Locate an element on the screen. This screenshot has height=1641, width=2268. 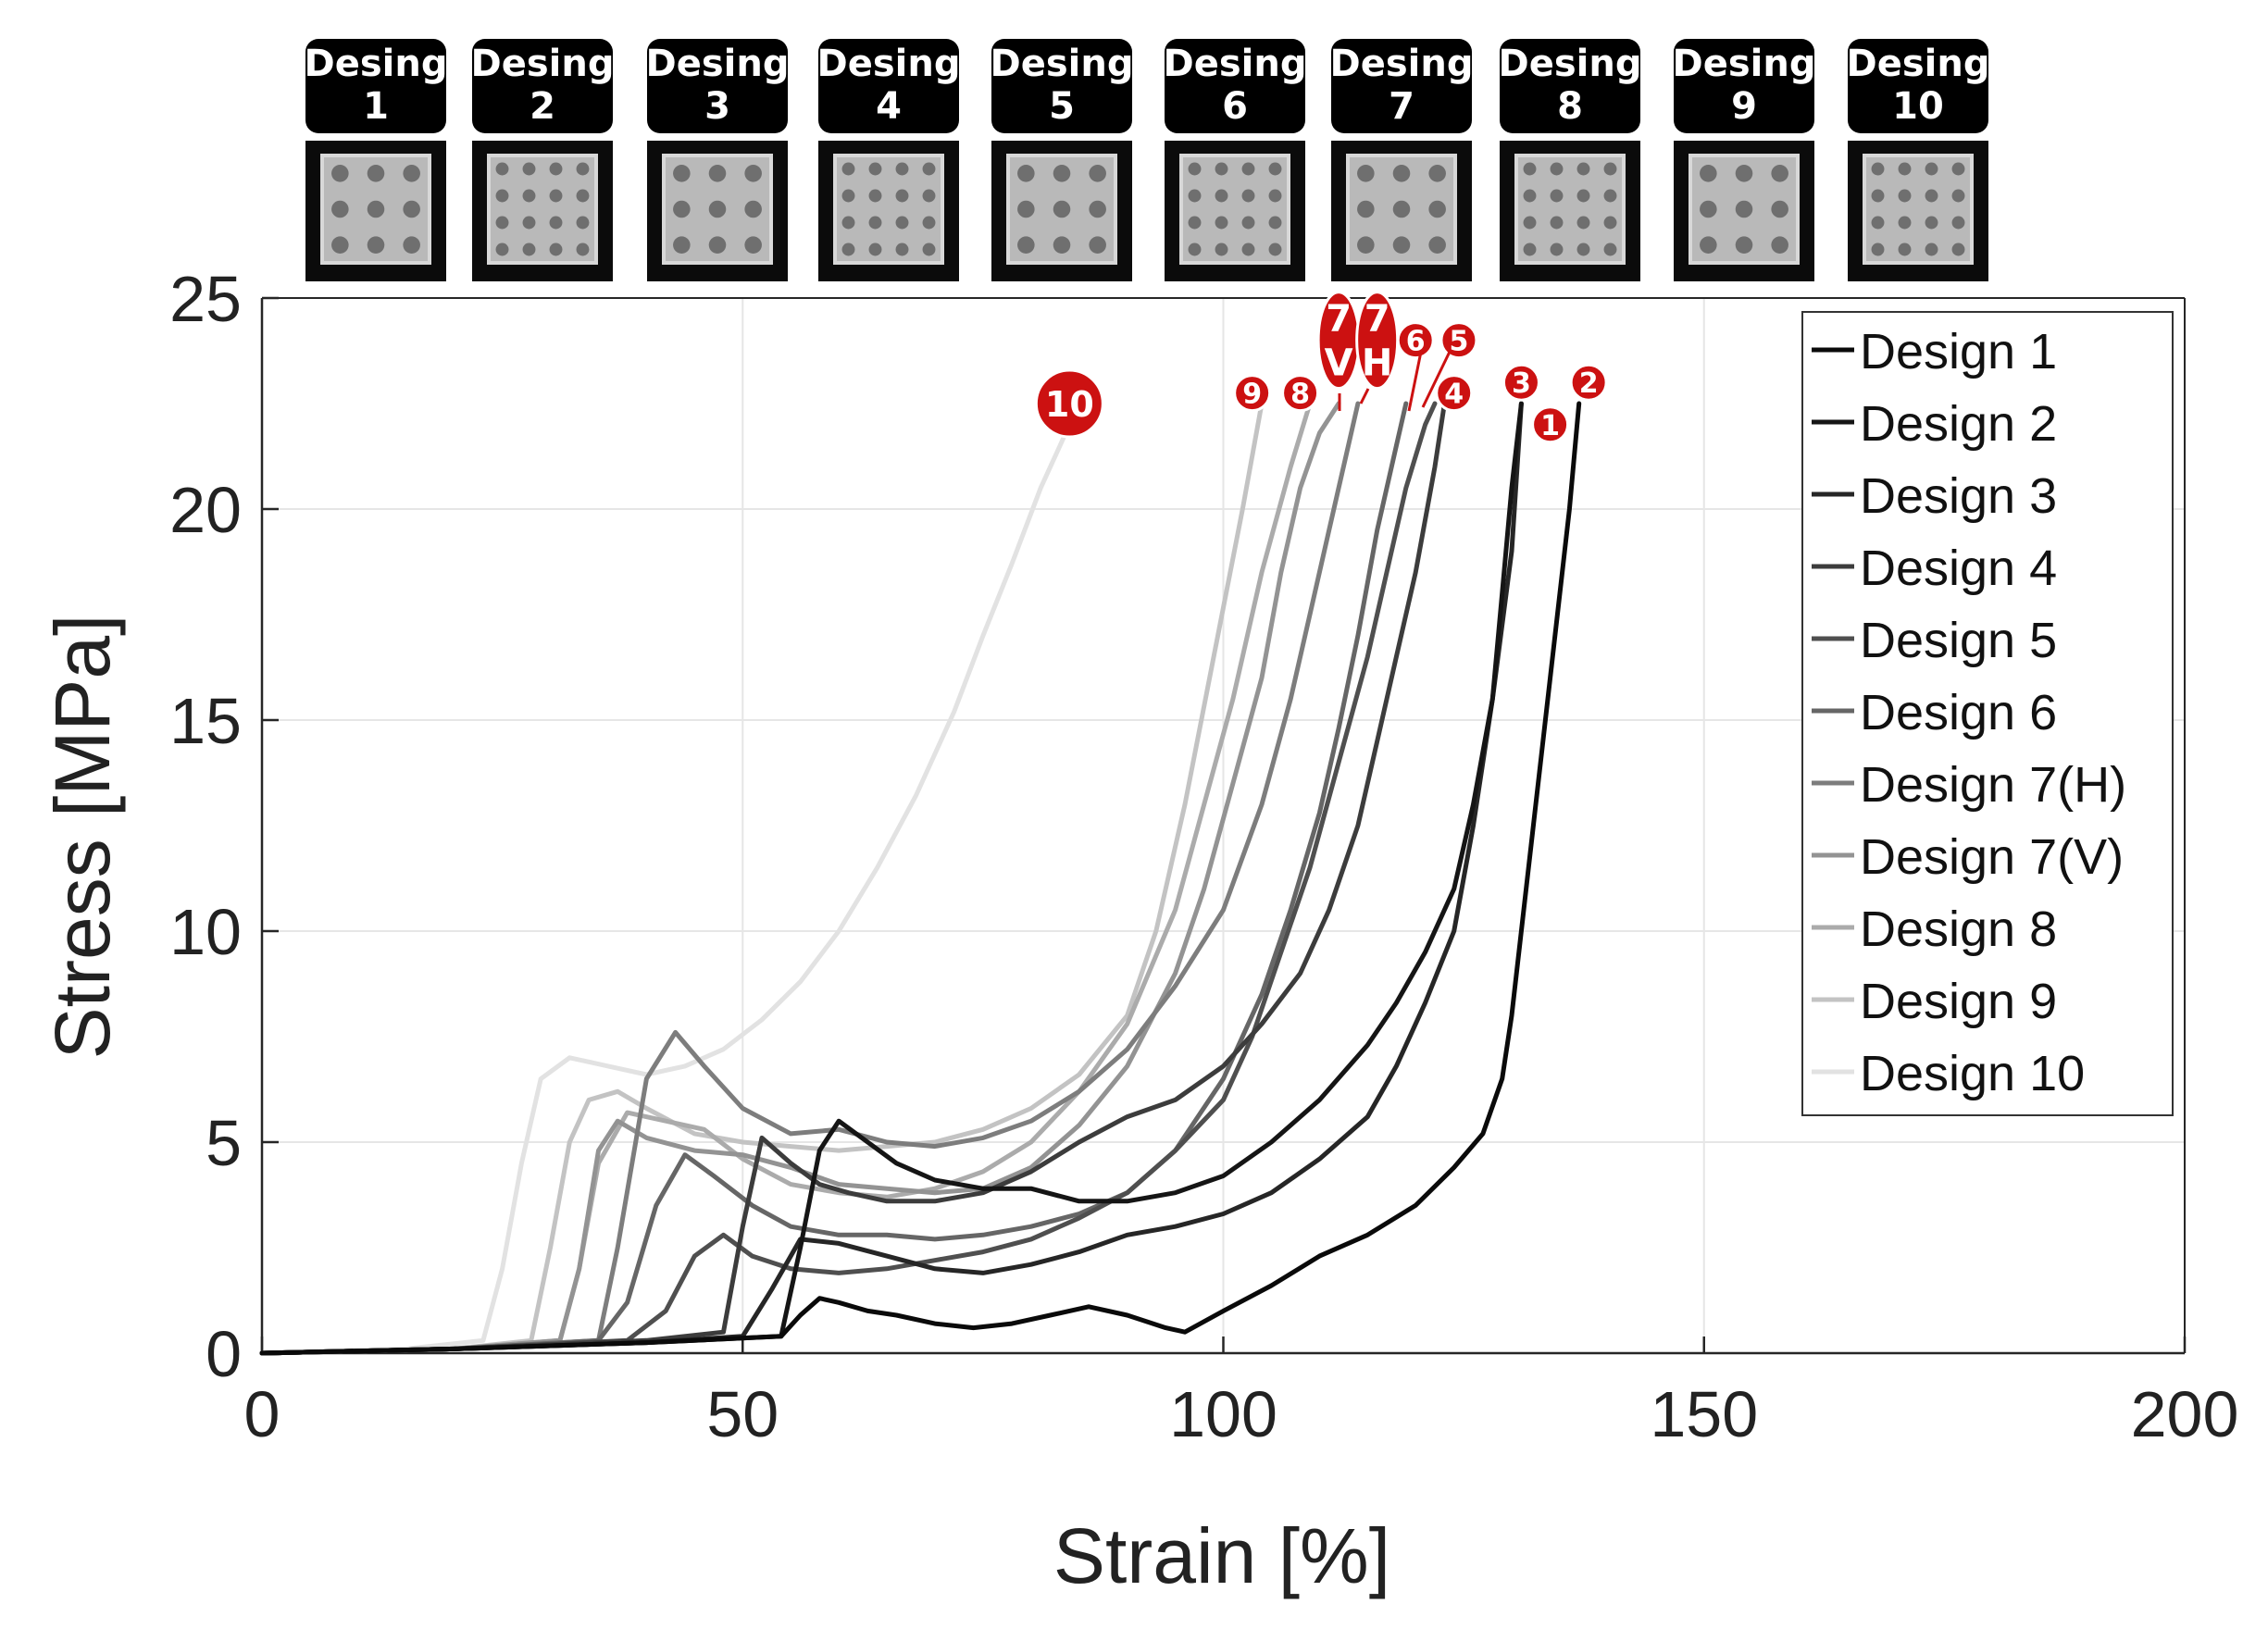
failure-marker-7h: 7H is located at coordinates (1377, 341).